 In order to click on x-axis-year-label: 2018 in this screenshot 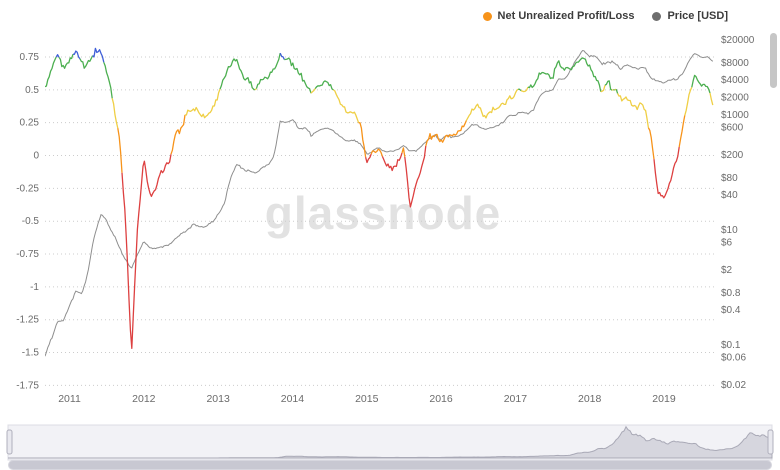, I will do `click(590, 399)`.